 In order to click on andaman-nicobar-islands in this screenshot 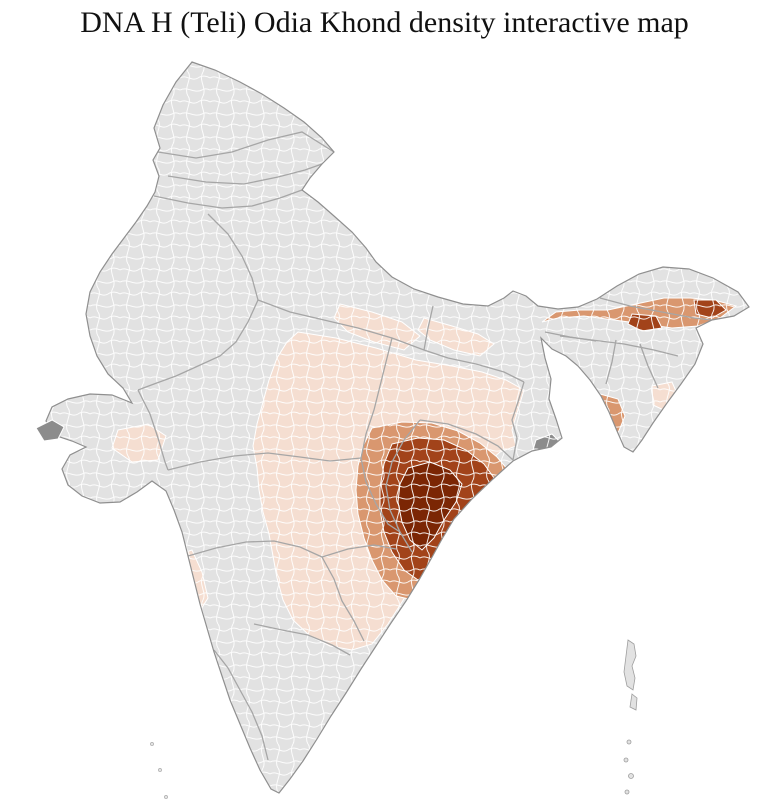, I will do `click(630, 717)`.